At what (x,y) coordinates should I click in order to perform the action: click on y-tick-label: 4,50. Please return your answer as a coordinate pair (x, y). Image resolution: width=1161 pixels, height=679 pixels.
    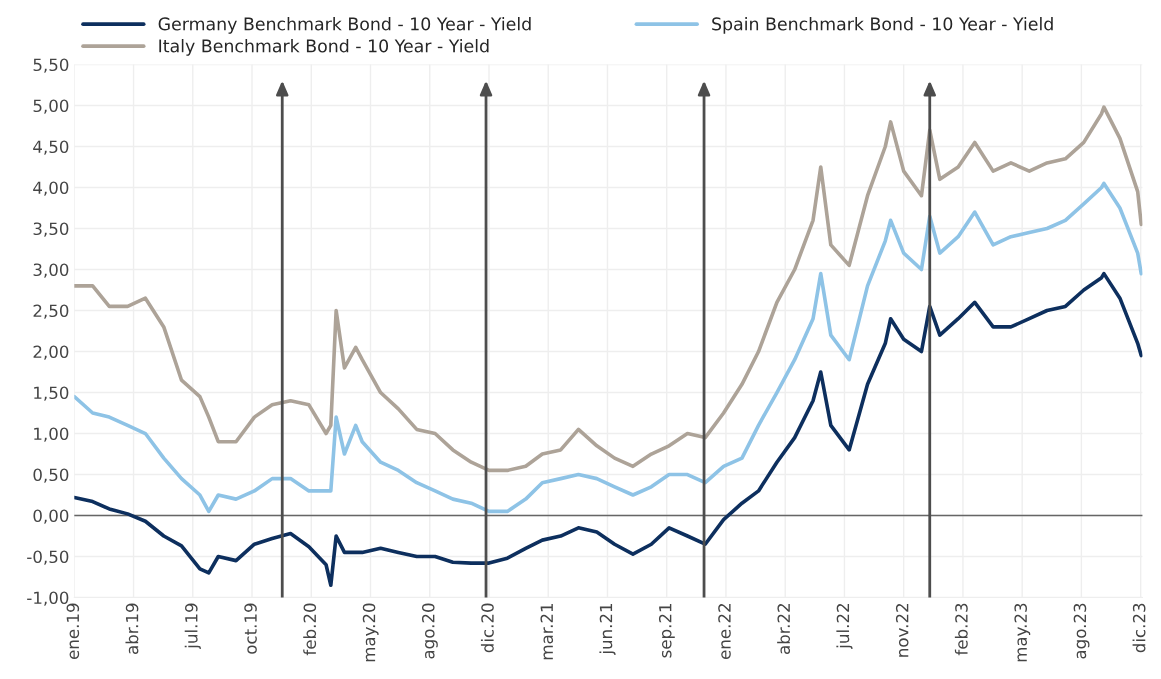
    Looking at the image, I should click on (51, 147).